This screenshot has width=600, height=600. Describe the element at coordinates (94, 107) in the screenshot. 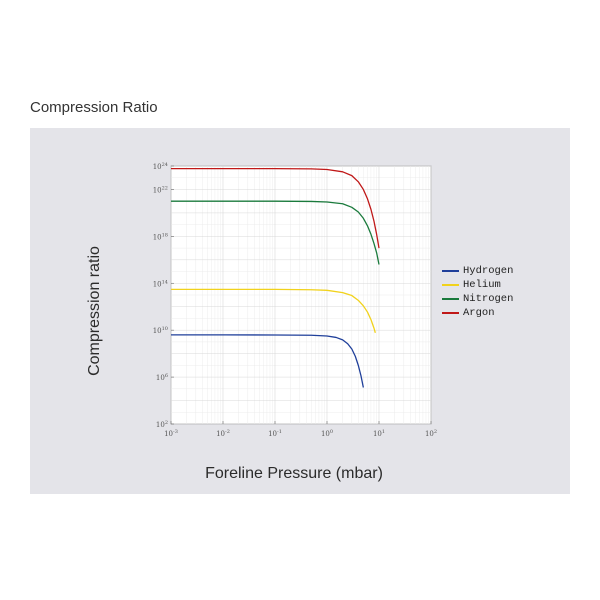

I see `page-title: Compression Ratio` at that location.